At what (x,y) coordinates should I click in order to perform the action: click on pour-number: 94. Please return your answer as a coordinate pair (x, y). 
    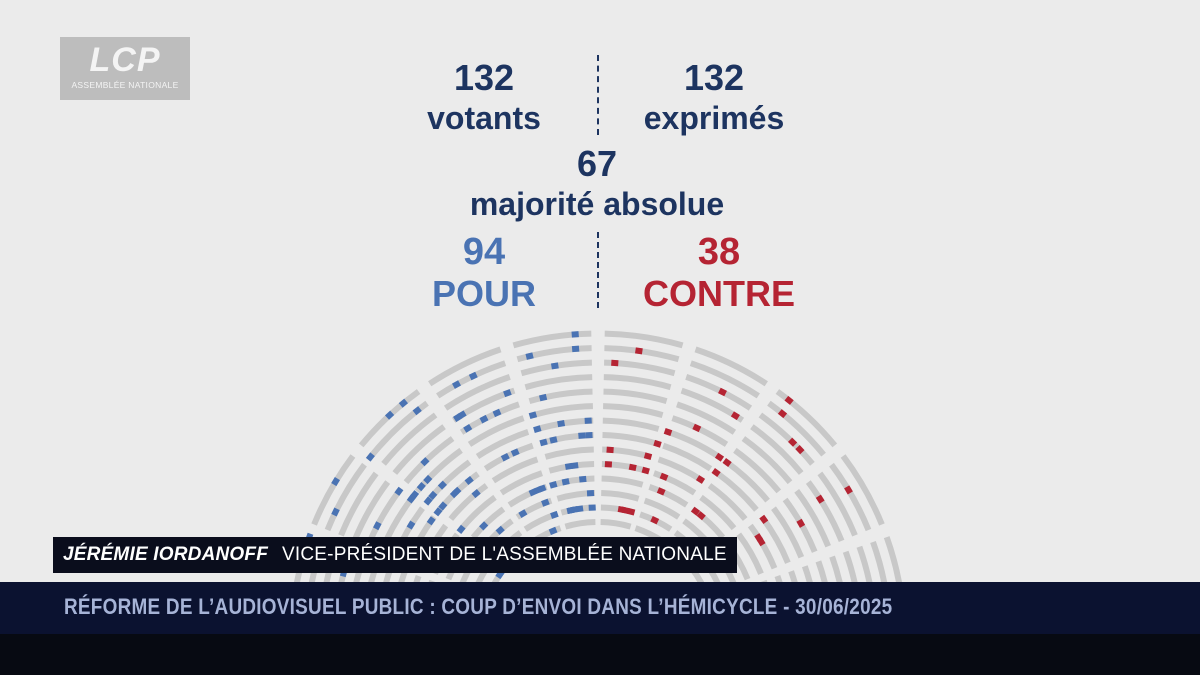
    Looking at the image, I should click on (484, 252).